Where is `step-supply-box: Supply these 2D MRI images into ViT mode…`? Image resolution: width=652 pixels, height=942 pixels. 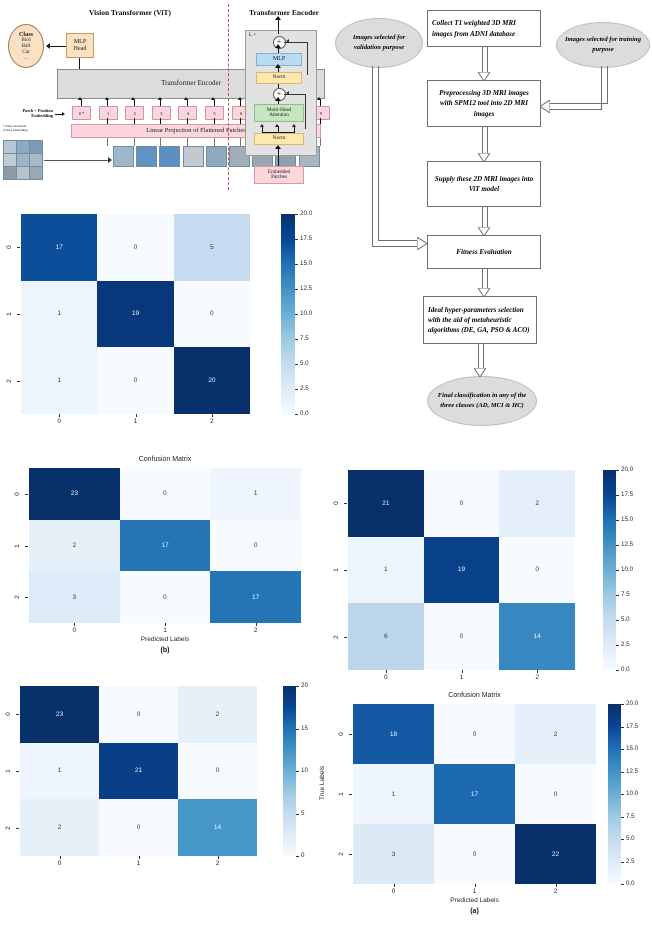
step-supply-box: Supply these 2D MRI images into ViT mode… is located at coordinates (484, 184).